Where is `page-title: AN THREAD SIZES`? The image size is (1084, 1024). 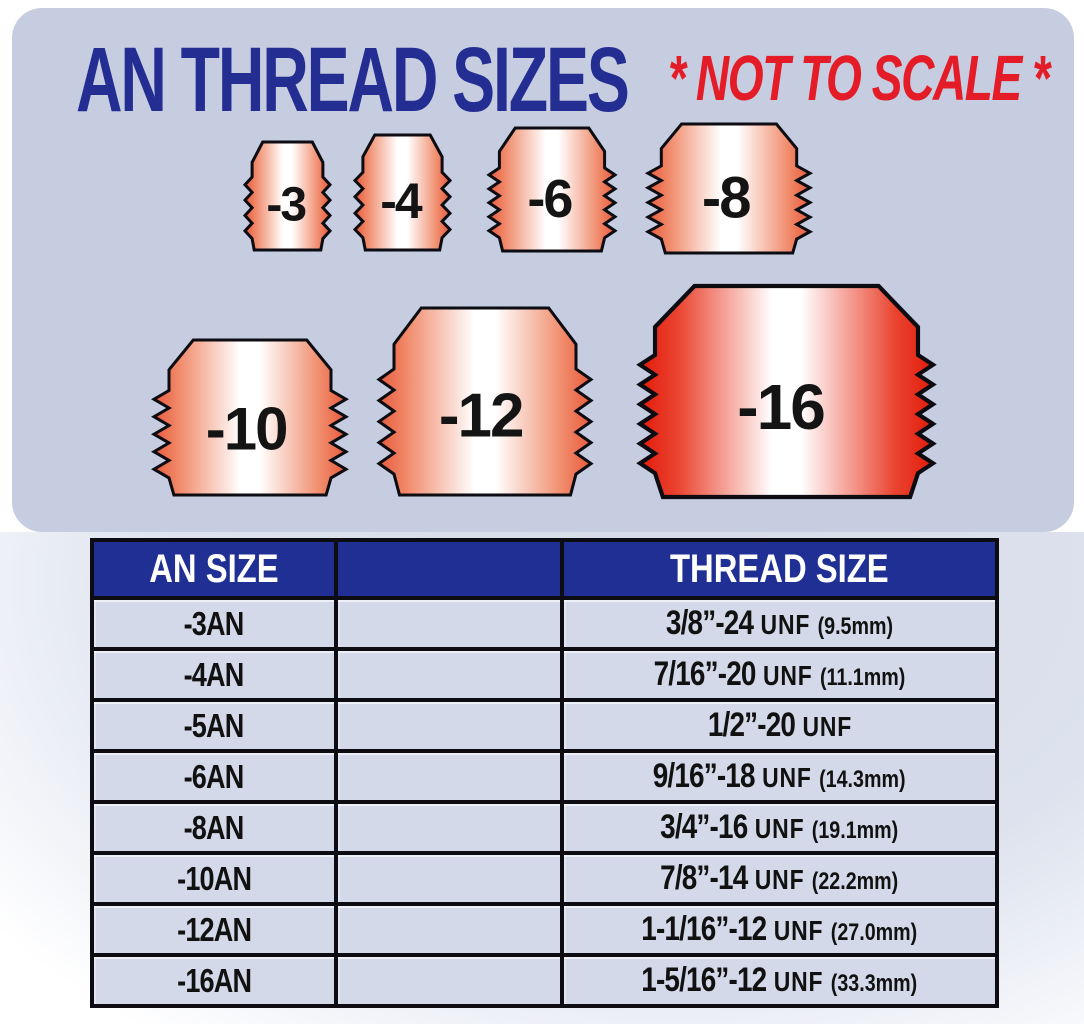 page-title: AN THREAD SIZES is located at coordinates (353, 80).